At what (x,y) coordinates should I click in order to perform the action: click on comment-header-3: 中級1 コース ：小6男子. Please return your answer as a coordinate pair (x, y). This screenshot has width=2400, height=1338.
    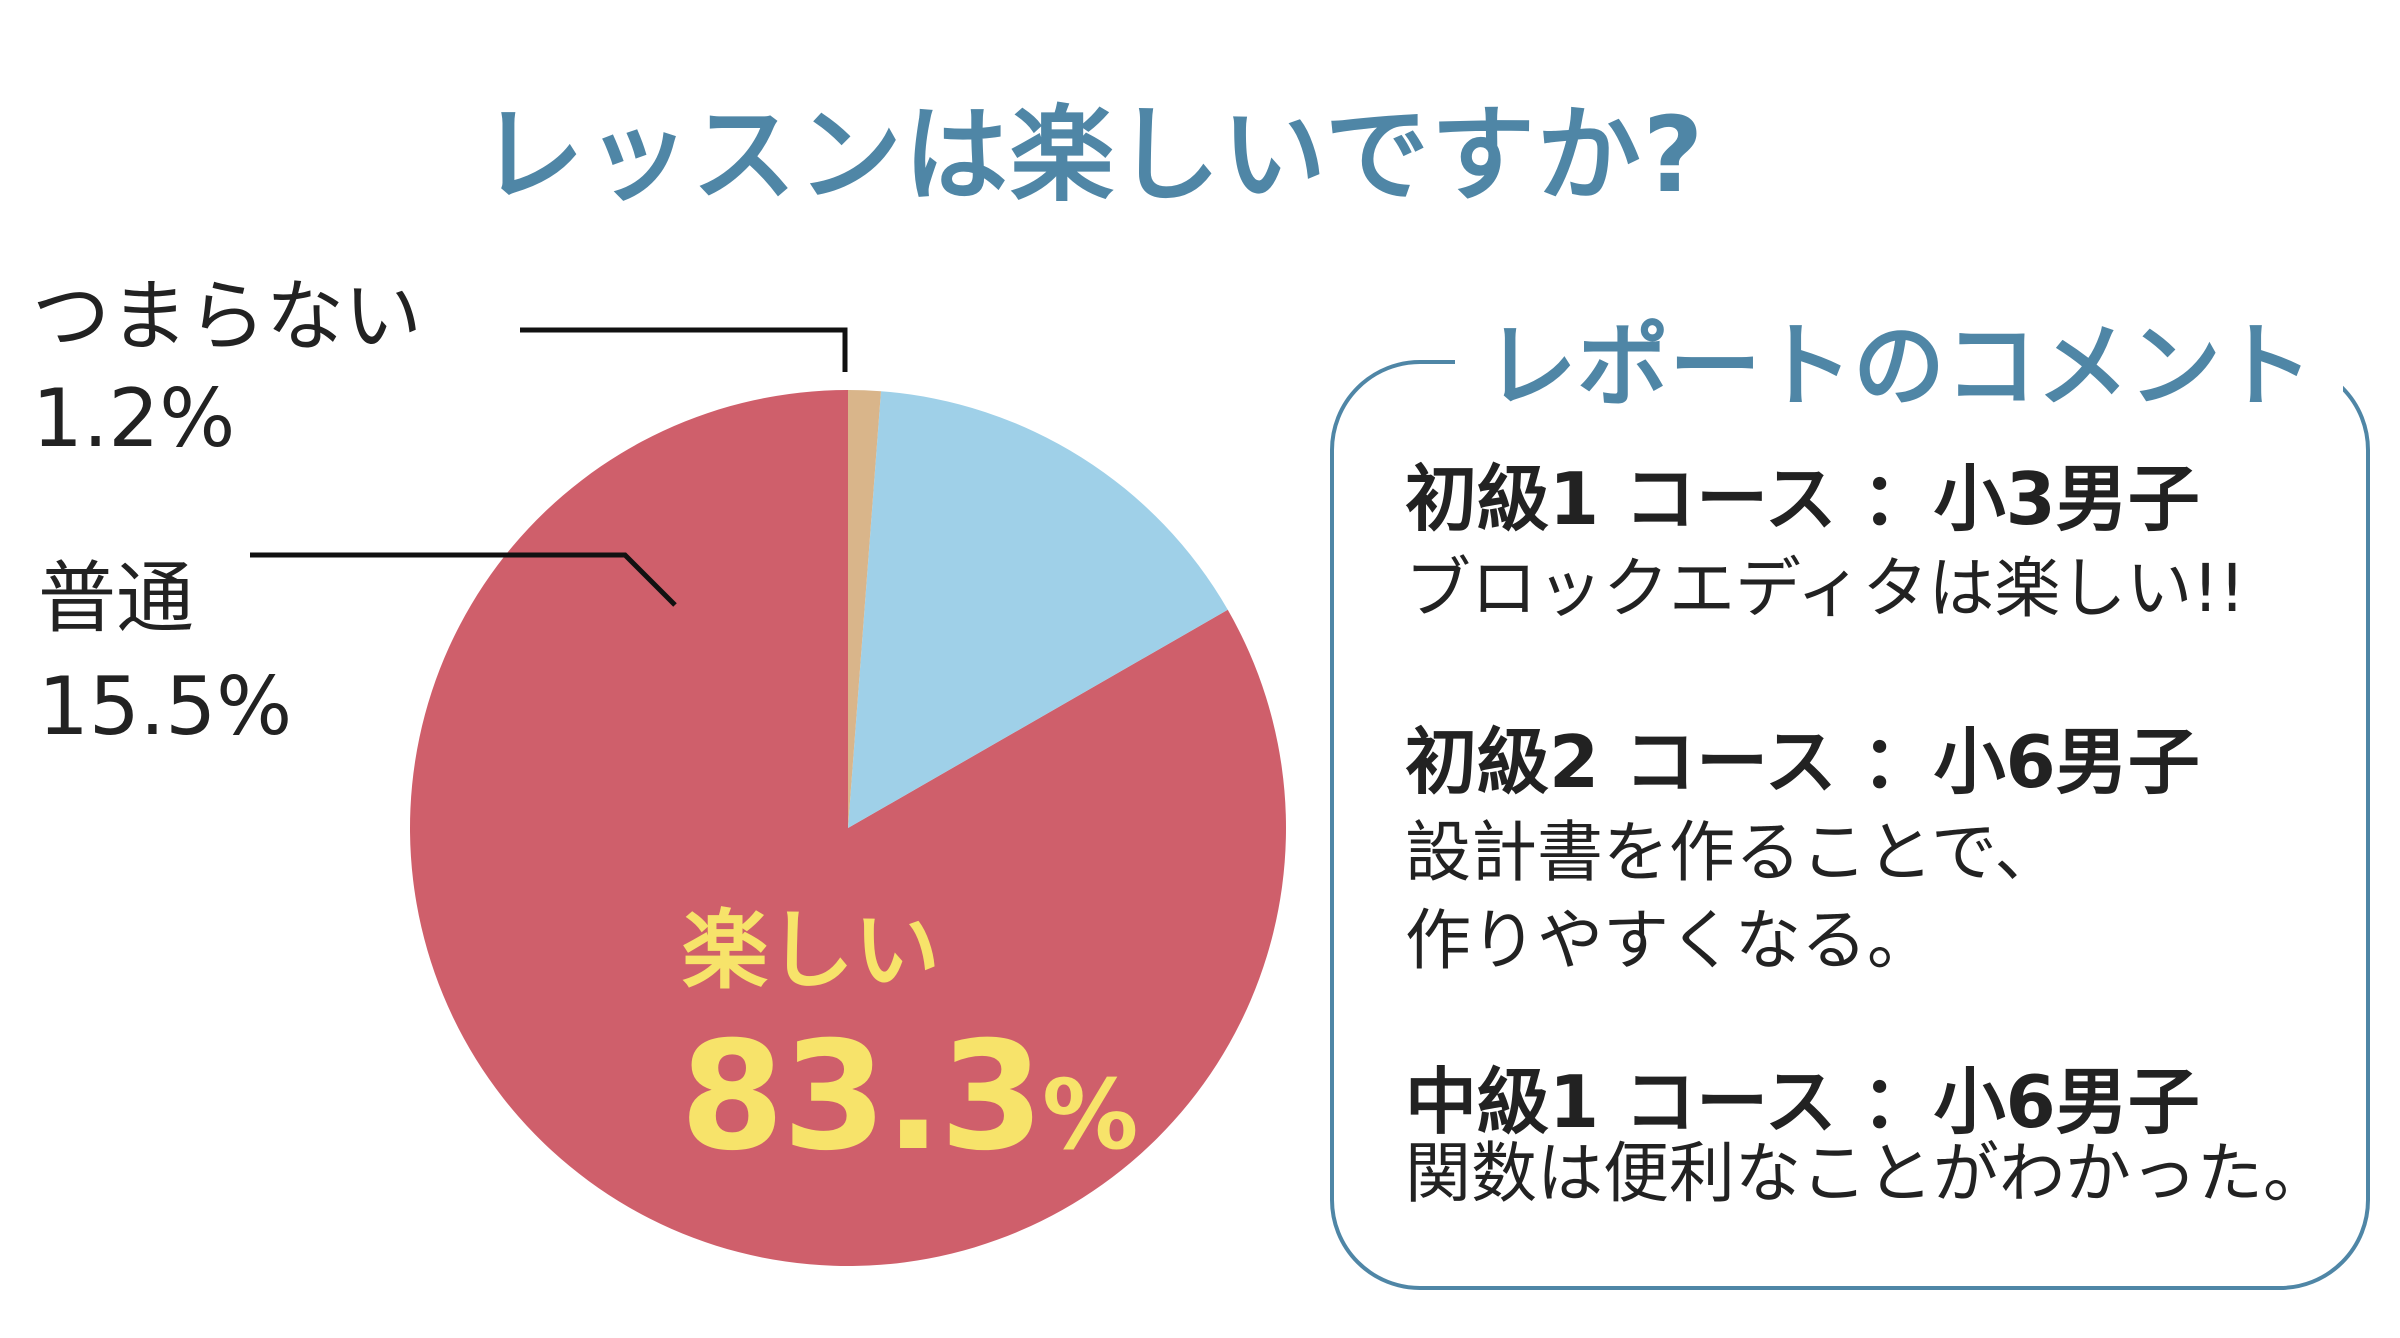
    Looking at the image, I should click on (1802, 1102).